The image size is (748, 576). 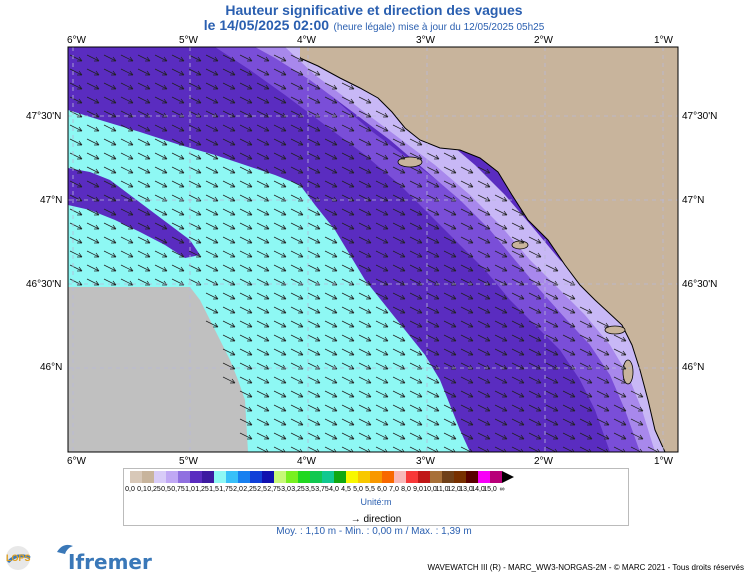 I want to click on legend-label: 6,0, so click(x=382, y=489).